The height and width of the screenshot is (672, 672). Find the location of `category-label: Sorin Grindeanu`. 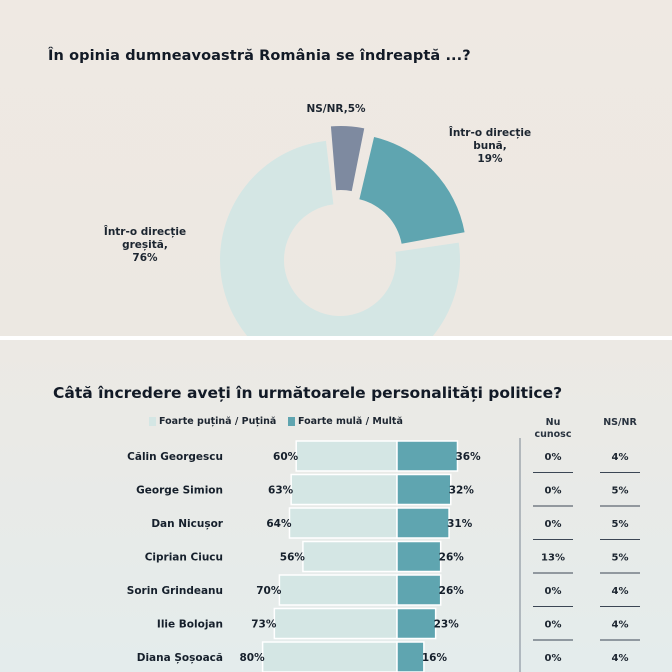

category-label: Sorin Grindeanu is located at coordinates (175, 591).